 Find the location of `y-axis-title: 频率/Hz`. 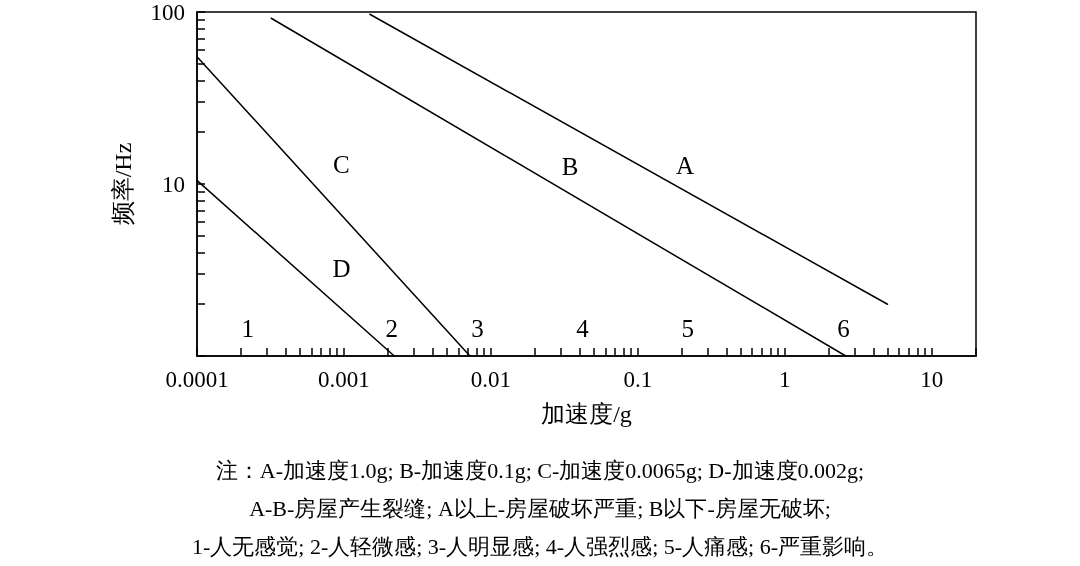

y-axis-title: 频率/Hz is located at coordinates (123, 184).